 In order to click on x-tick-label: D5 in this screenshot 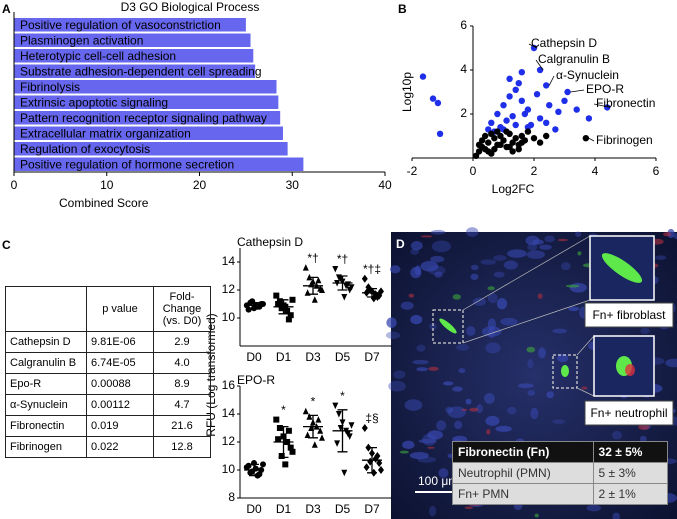, I will do `click(343, 509)`.